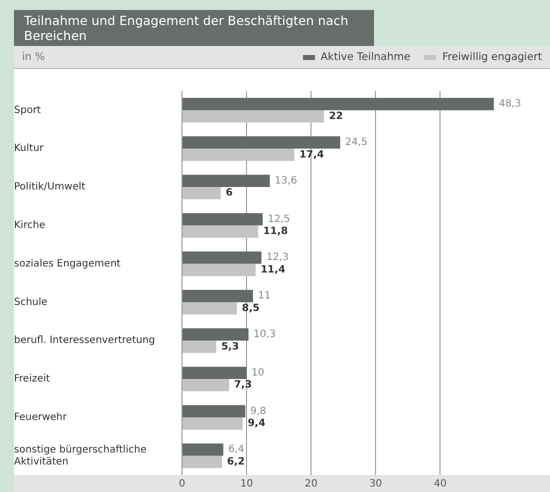  What do you see at coordinates (194, 28) in the screenshot?
I see `chart-title: Teilnahme und Engagement der Beschäftigten nach Bereichen` at bounding box center [194, 28].